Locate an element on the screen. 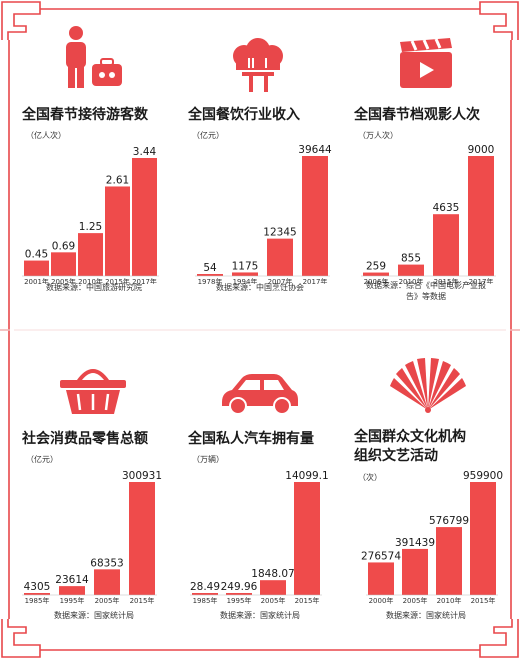 This screenshot has width=520, height=659. bar-2006年 is located at coordinates (376, 274).